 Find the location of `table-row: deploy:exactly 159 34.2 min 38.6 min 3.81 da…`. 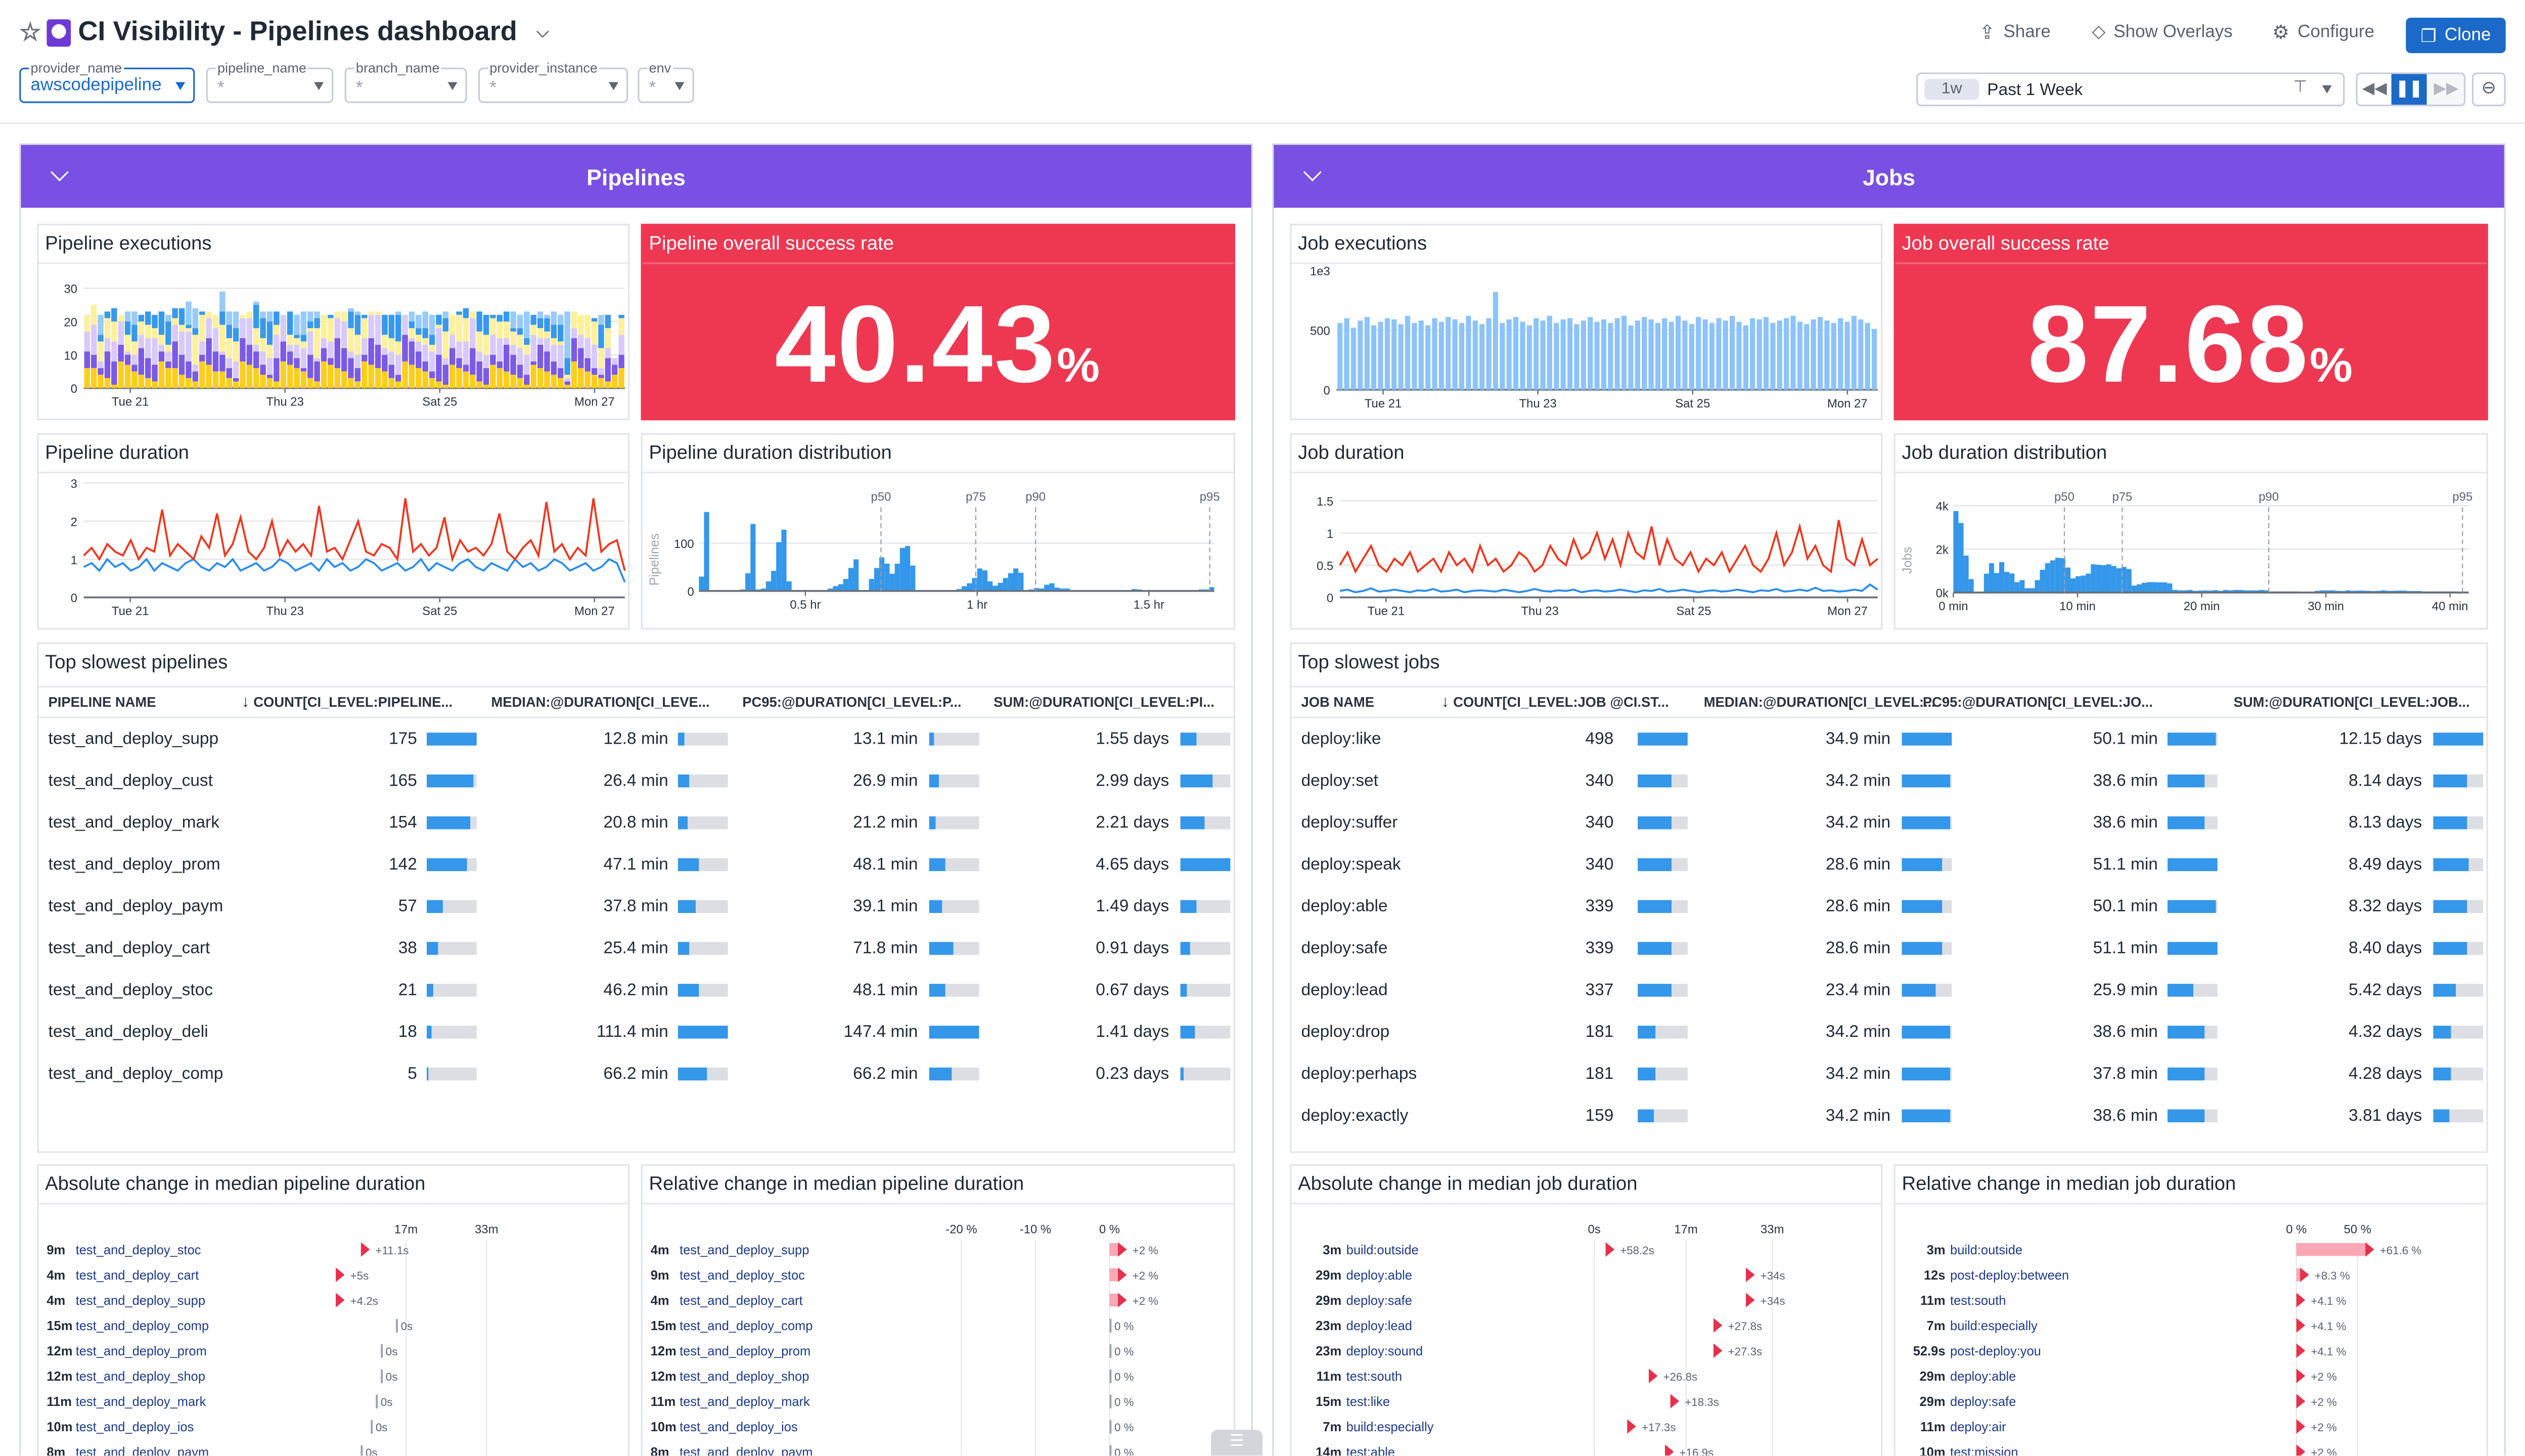

table-row: deploy:exactly 159 34.2 min 38.6 min 3.81 da… is located at coordinates (1892, 1116).